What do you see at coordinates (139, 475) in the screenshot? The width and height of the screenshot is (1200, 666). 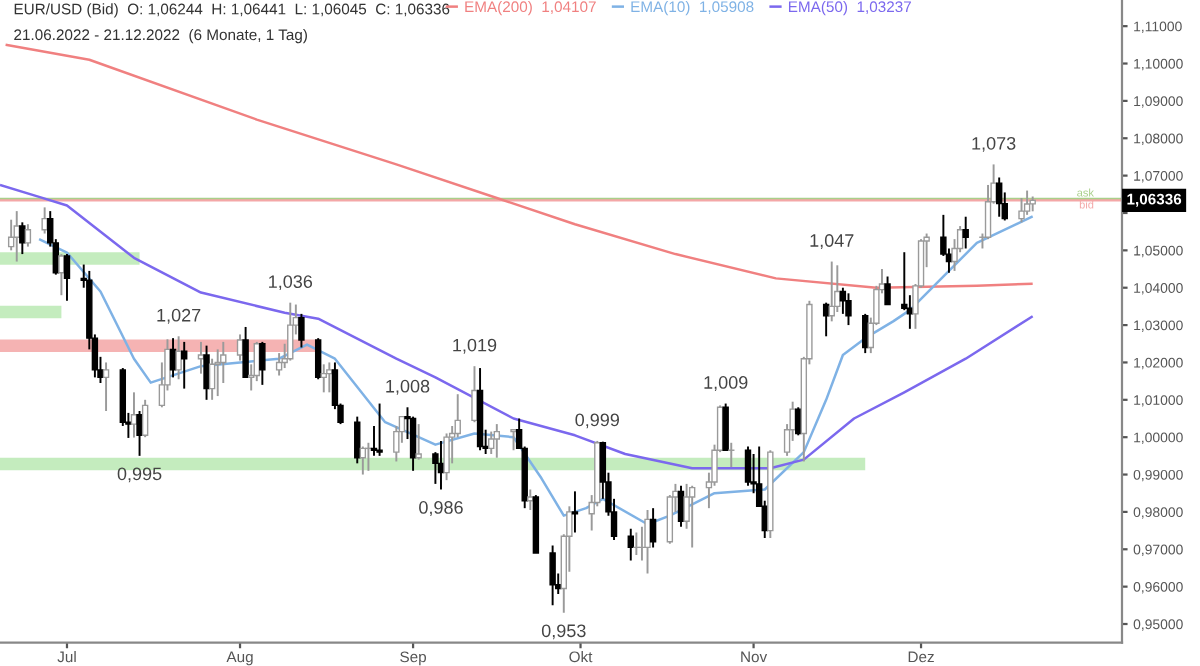 I see `annotation: 0,995` at bounding box center [139, 475].